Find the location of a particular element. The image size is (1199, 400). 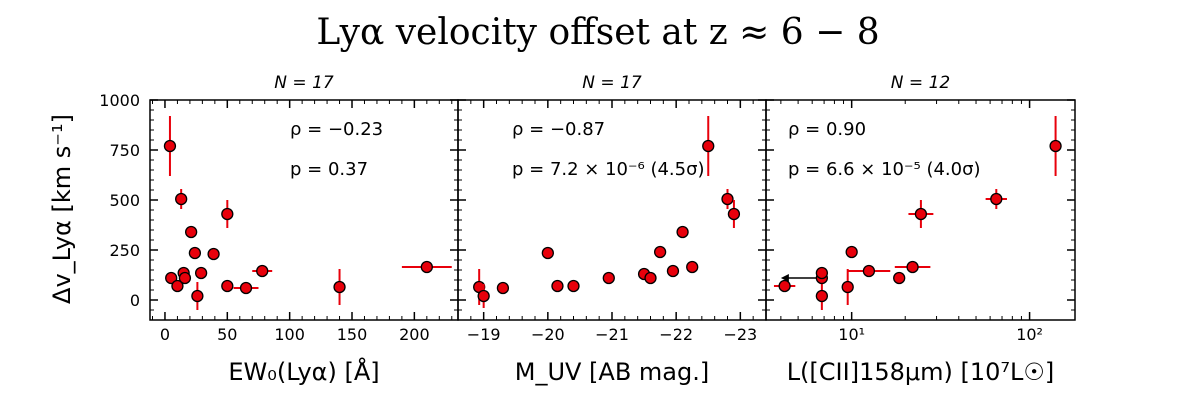

panel-title: N = 12 is located at coordinates (920, 83).